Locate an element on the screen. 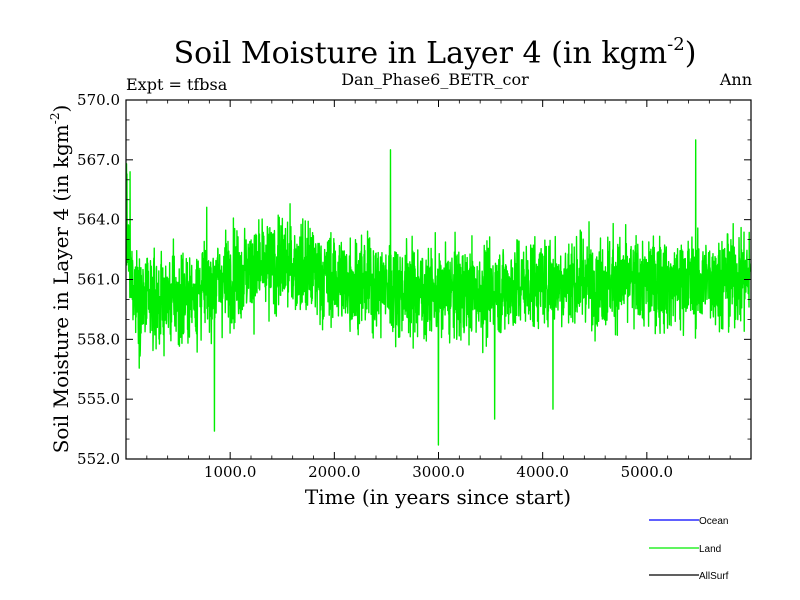  x-tick-label: 4000.0 is located at coordinates (542, 472).